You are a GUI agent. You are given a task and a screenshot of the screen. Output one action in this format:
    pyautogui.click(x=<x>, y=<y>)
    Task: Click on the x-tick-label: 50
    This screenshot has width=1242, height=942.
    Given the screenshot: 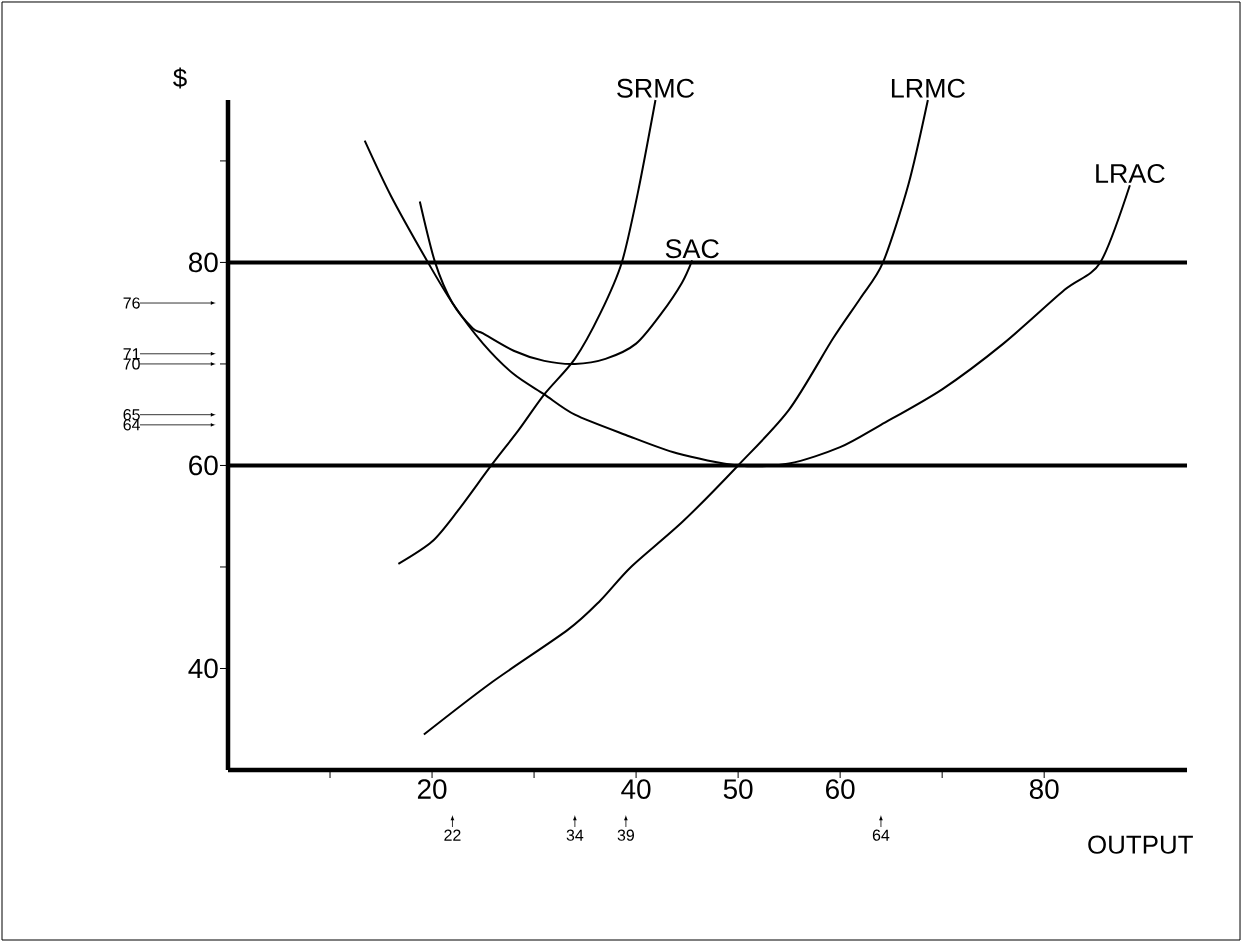 What is the action you would take?
    pyautogui.click(x=738, y=789)
    